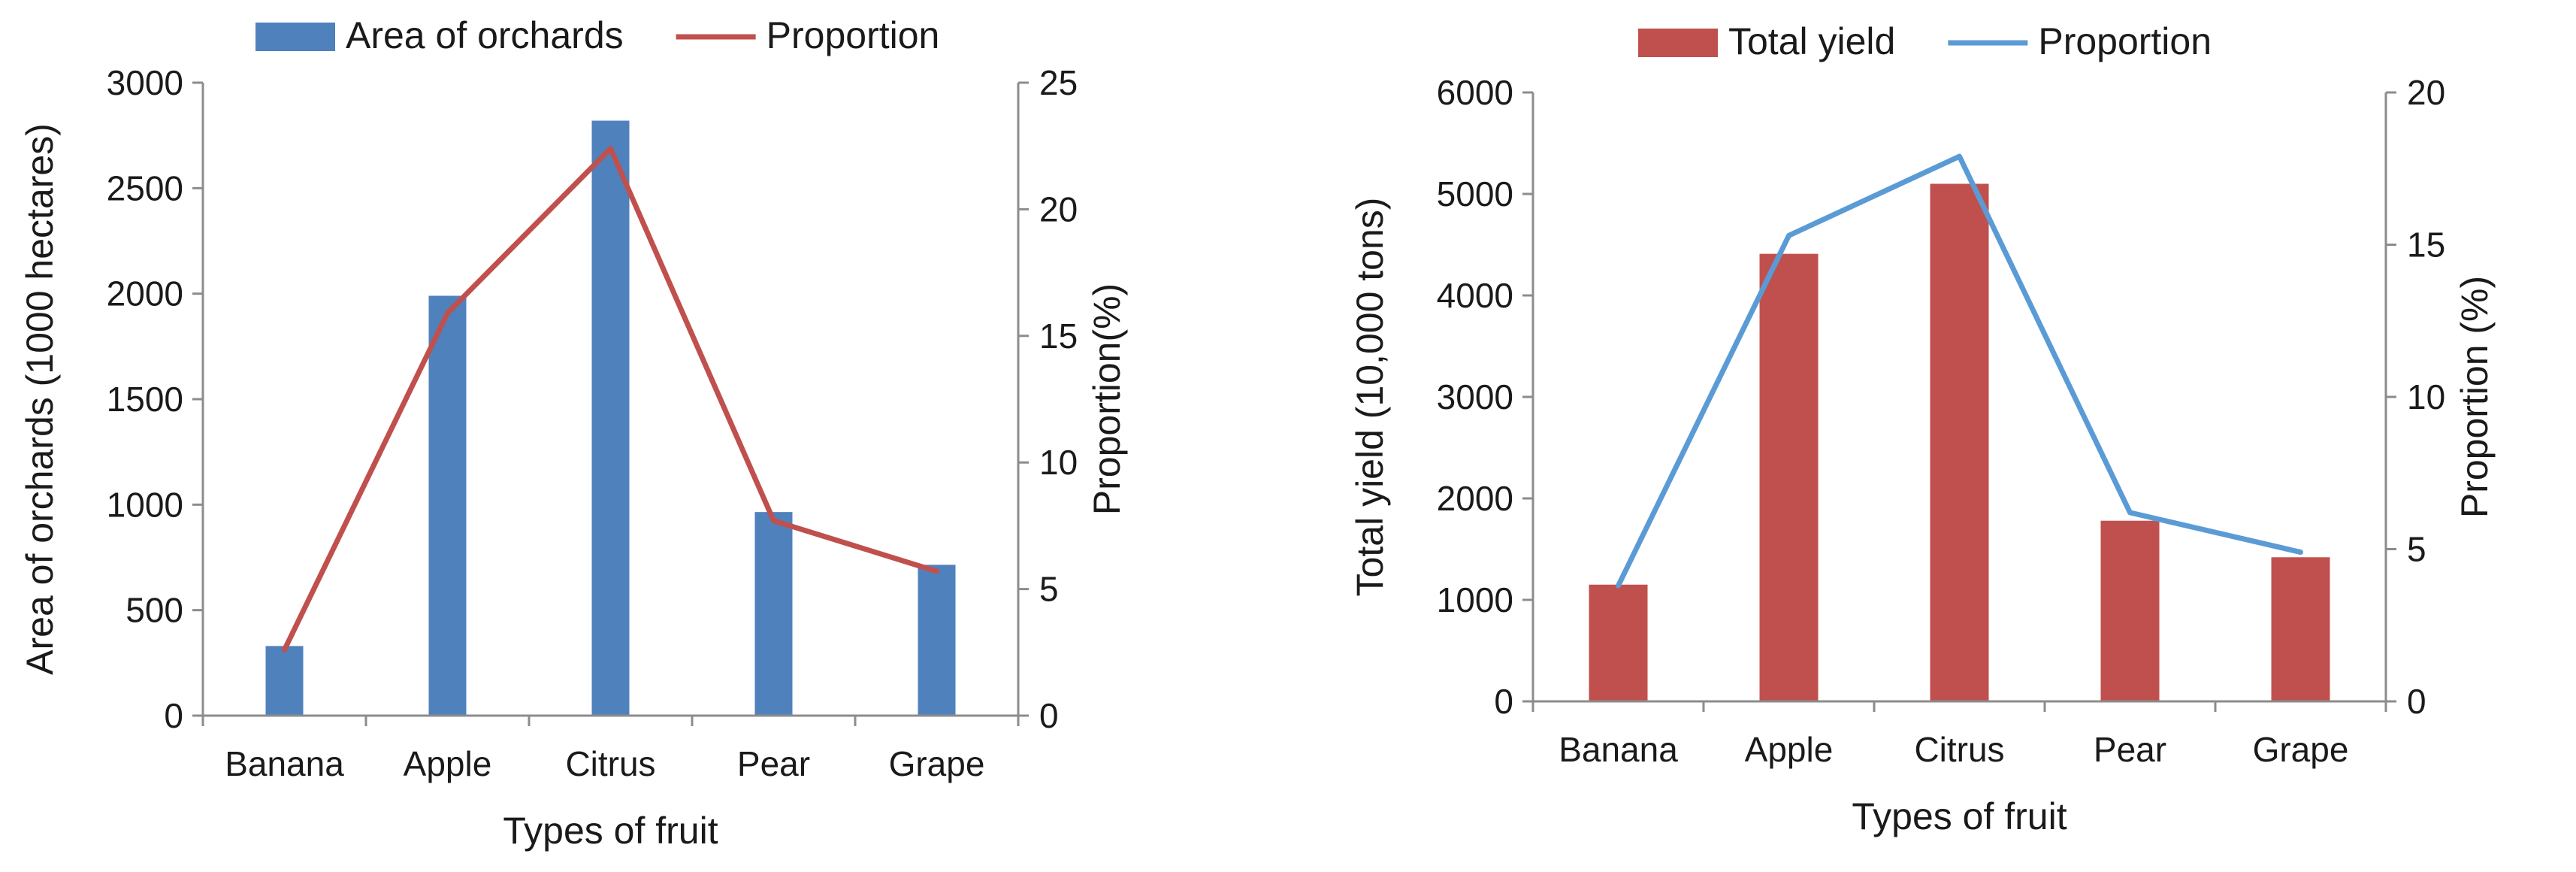 This screenshot has width=2576, height=872. Describe the element at coordinates (40, 399) in the screenshot. I see `y-axis-title: Area of orchards (1000 hectares)` at that location.